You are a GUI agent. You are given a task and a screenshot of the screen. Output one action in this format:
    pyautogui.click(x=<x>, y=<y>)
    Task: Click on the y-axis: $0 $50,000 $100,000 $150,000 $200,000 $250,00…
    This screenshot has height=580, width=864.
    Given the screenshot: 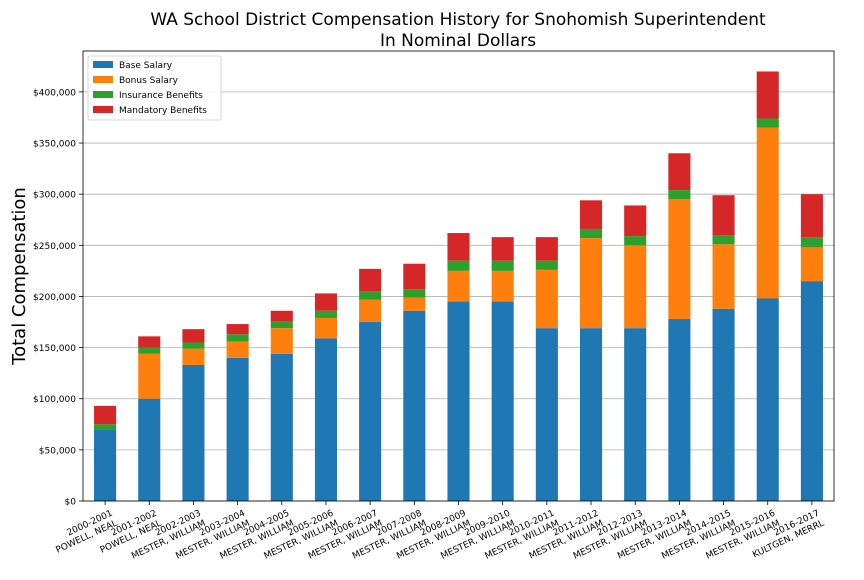 What is the action you would take?
    pyautogui.click(x=58, y=298)
    